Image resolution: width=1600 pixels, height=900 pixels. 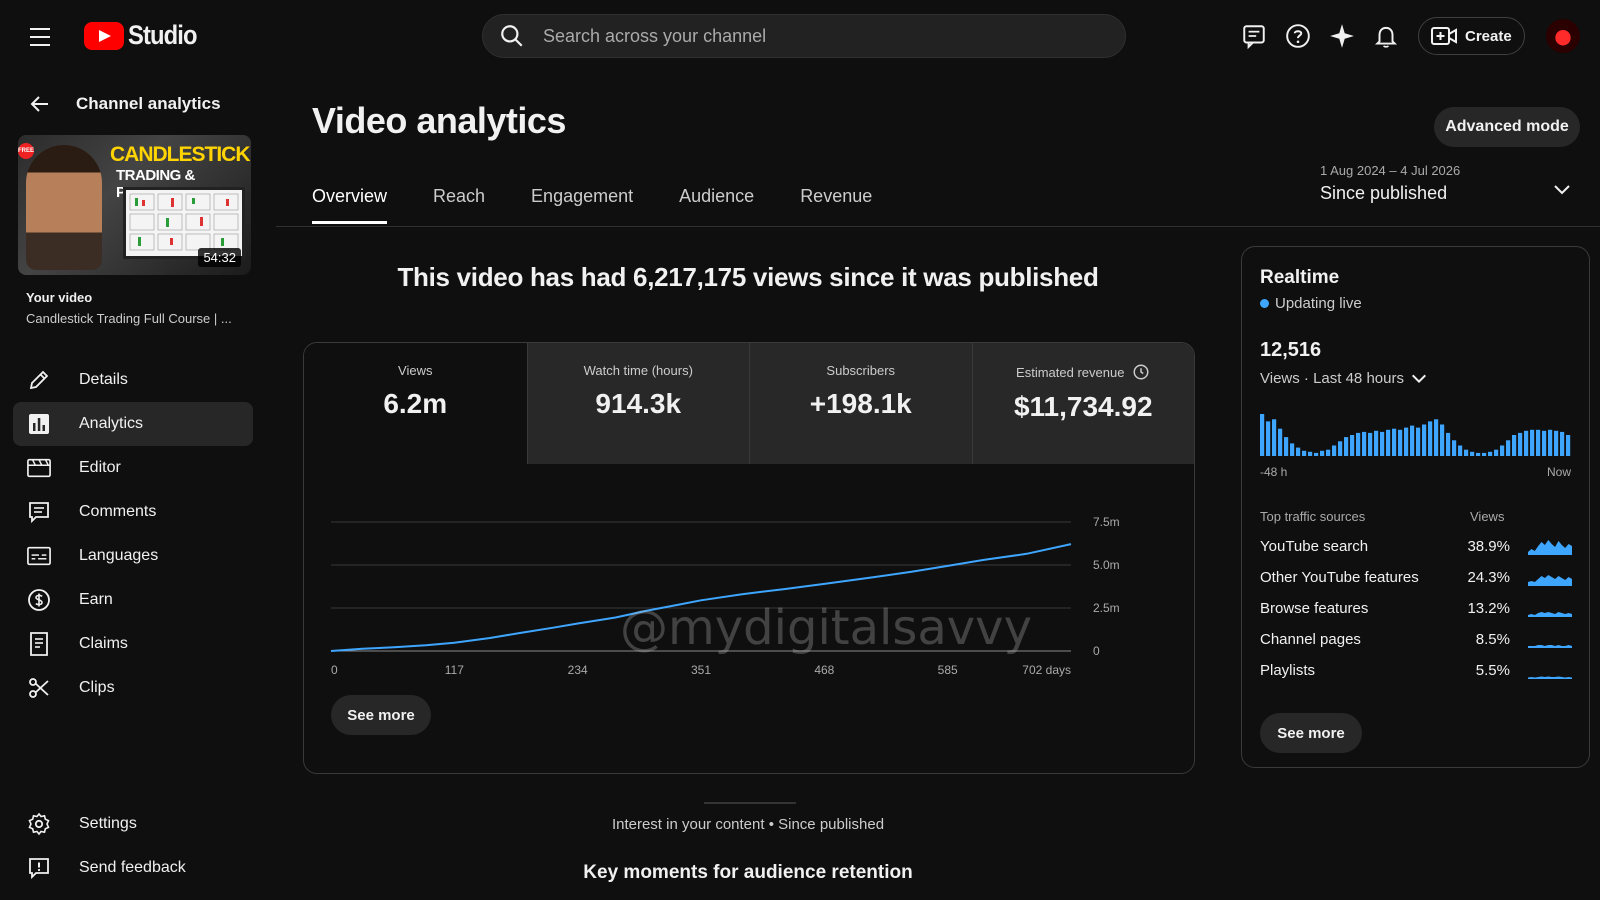 I want to click on tabs-divider, so click(x=938, y=226).